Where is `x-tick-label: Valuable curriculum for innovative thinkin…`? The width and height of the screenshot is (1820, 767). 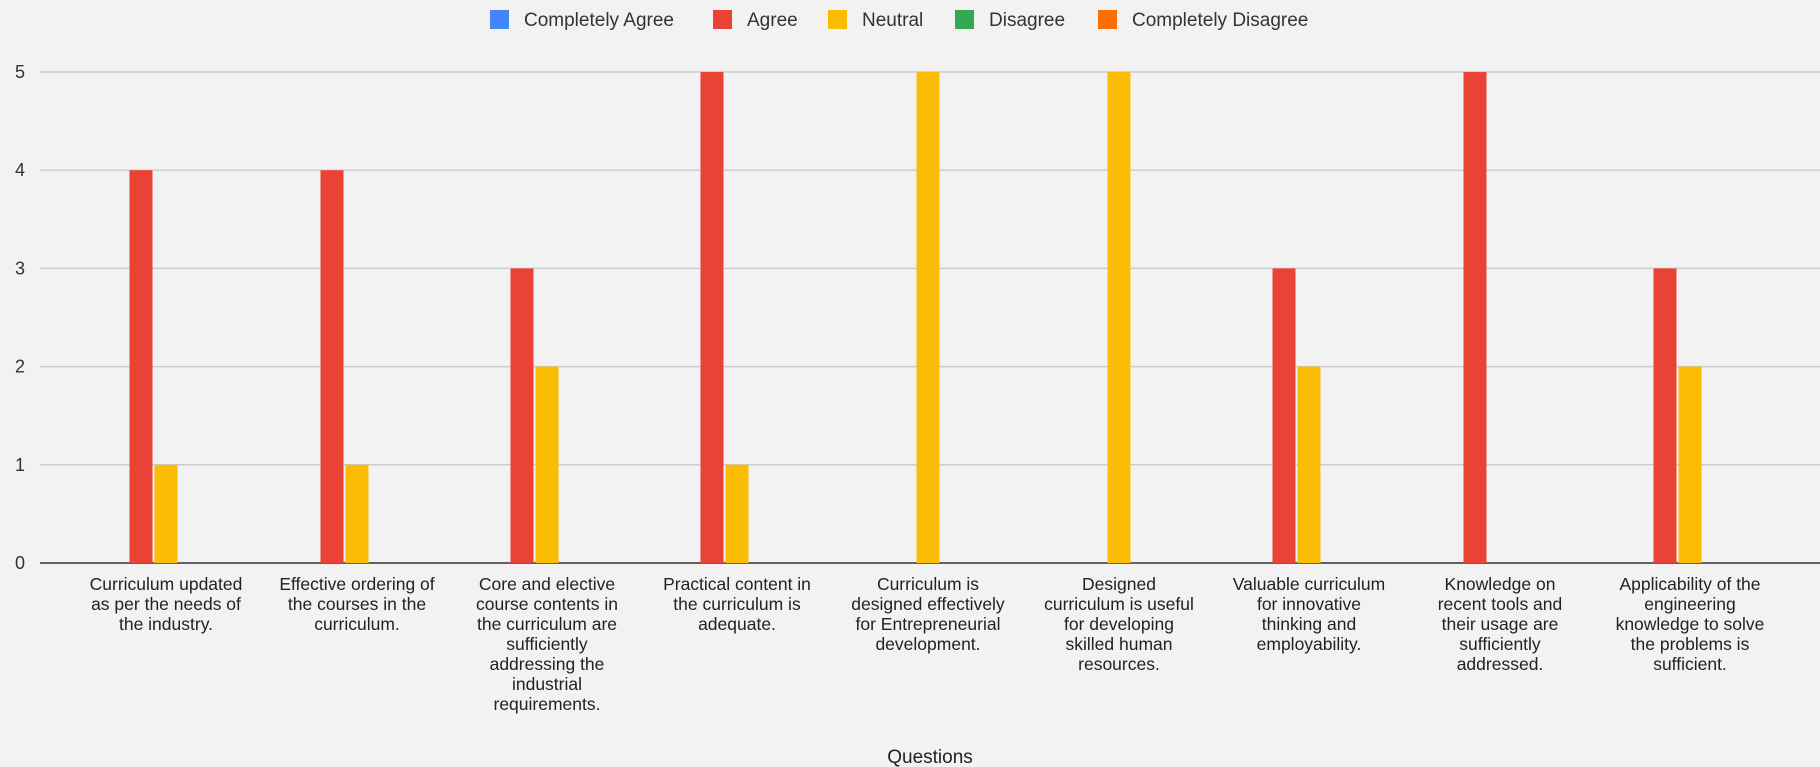
x-tick-label: Valuable curriculum for innovative thinkin… is located at coordinates (1309, 614).